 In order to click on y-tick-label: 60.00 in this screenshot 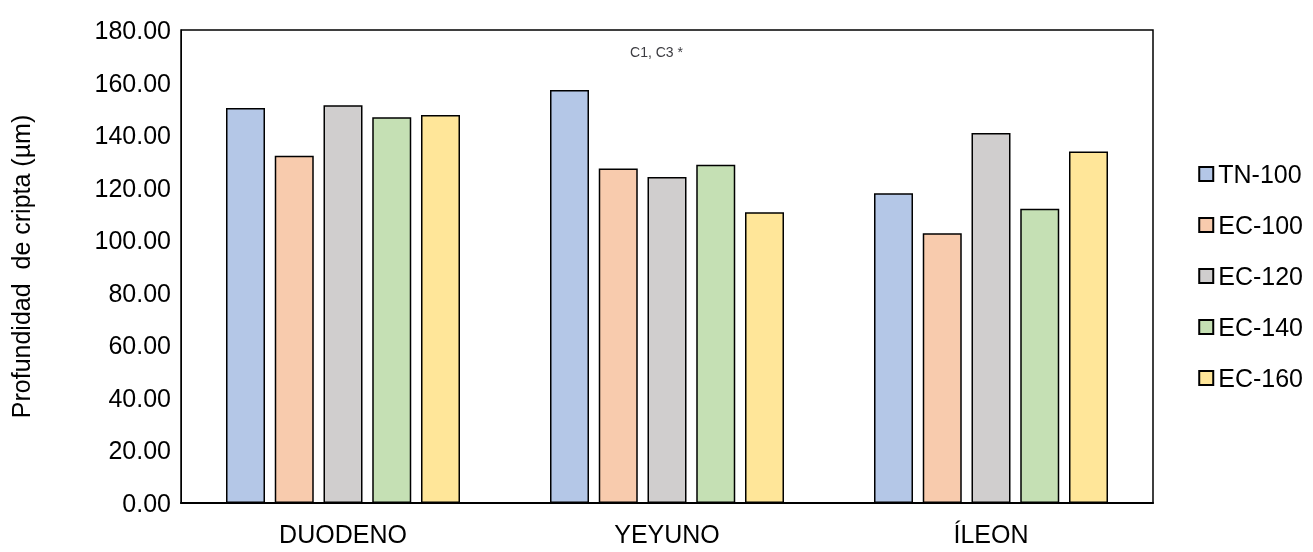, I will do `click(139, 345)`.